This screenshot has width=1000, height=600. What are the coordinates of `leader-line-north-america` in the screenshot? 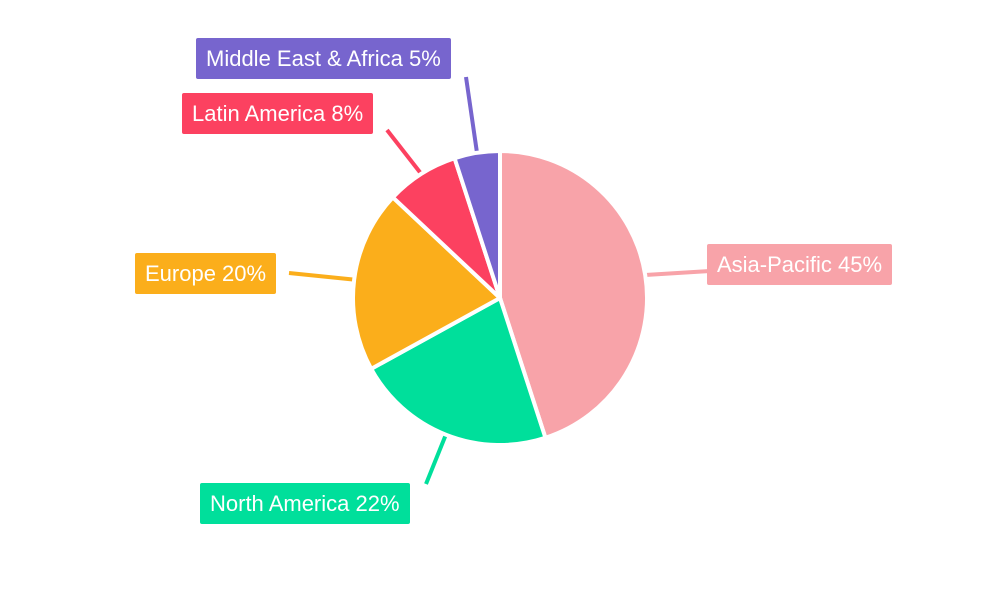 It's located at (436, 459).